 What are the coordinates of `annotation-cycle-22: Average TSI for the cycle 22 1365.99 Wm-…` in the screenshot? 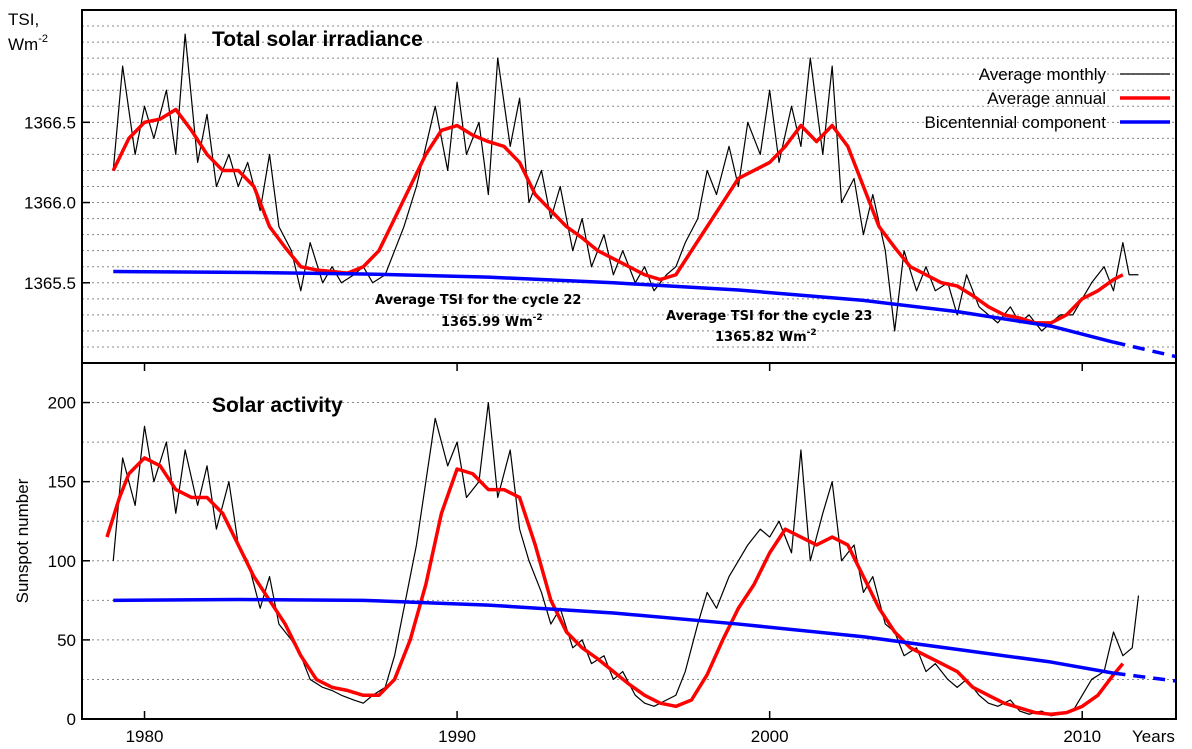 It's located at (478, 311).